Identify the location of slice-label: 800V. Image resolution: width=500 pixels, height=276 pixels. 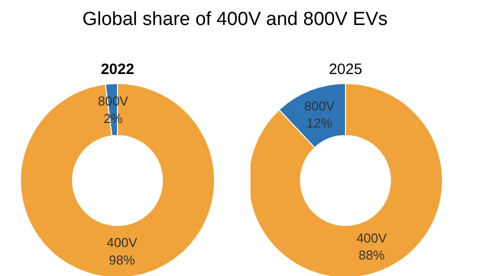
(319, 106).